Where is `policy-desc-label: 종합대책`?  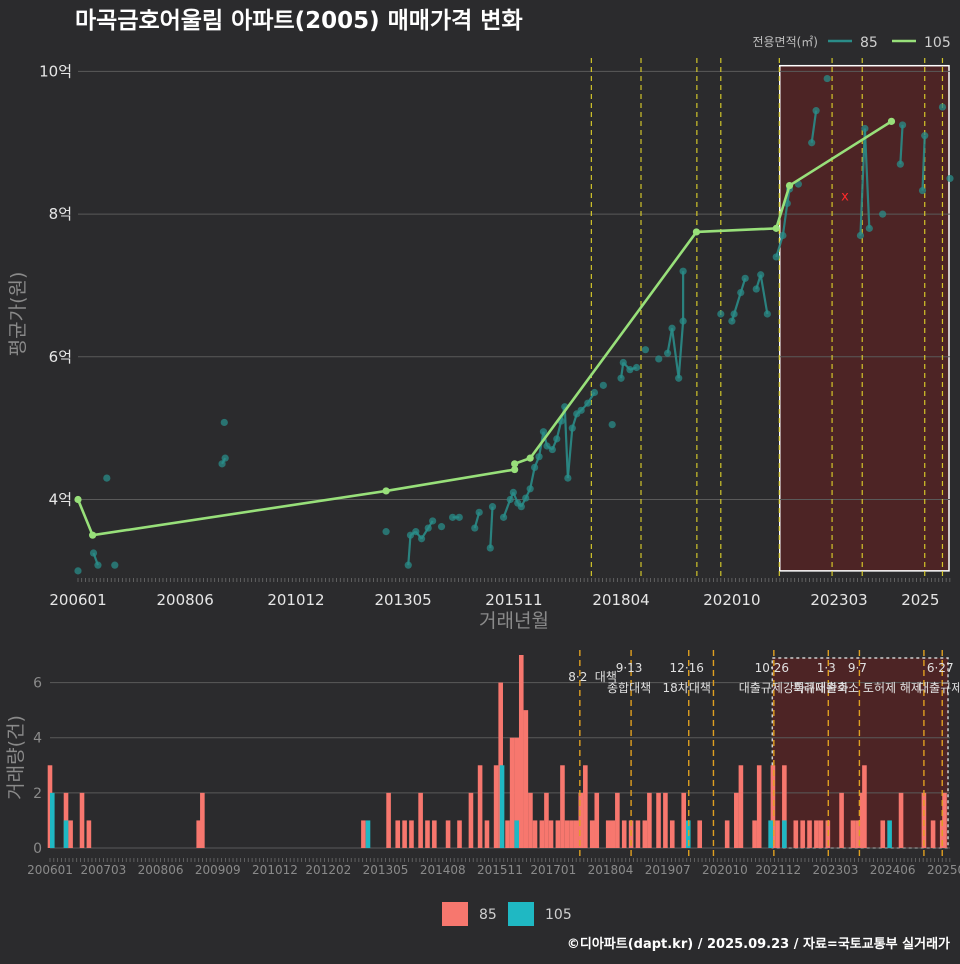
policy-desc-label: 종합대책 is located at coordinates (629, 687).